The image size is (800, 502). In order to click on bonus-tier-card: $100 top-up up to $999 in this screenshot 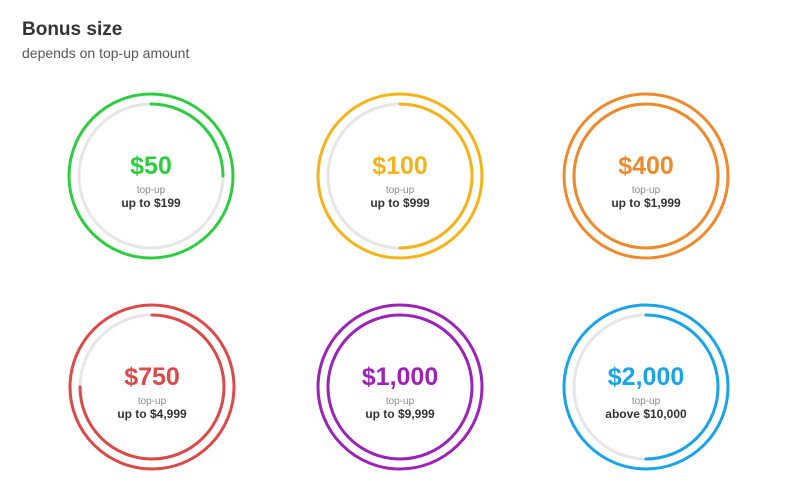, I will do `click(400, 176)`.